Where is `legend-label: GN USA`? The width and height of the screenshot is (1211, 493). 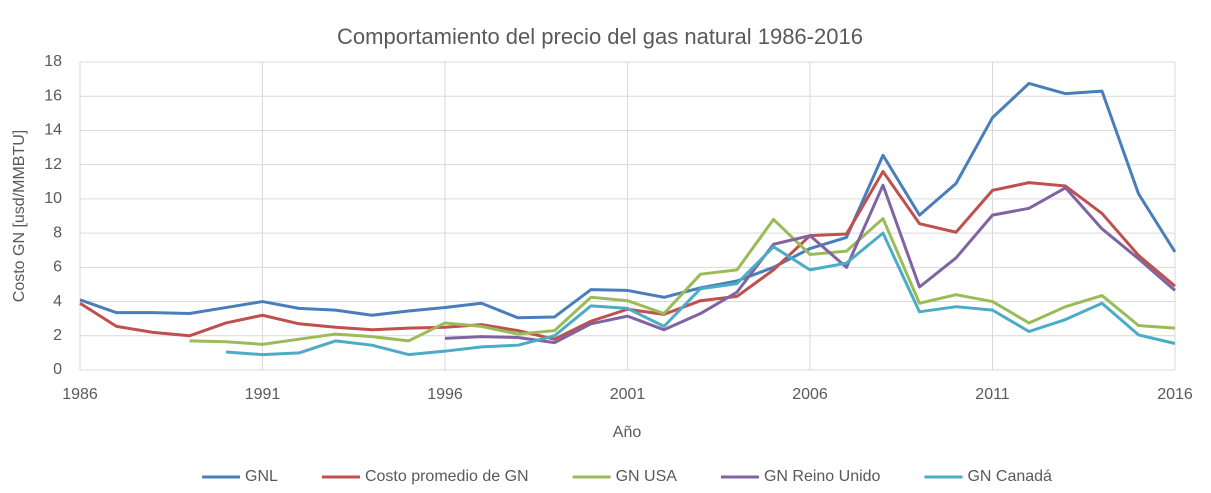 legend-label: GN USA is located at coordinates (647, 476).